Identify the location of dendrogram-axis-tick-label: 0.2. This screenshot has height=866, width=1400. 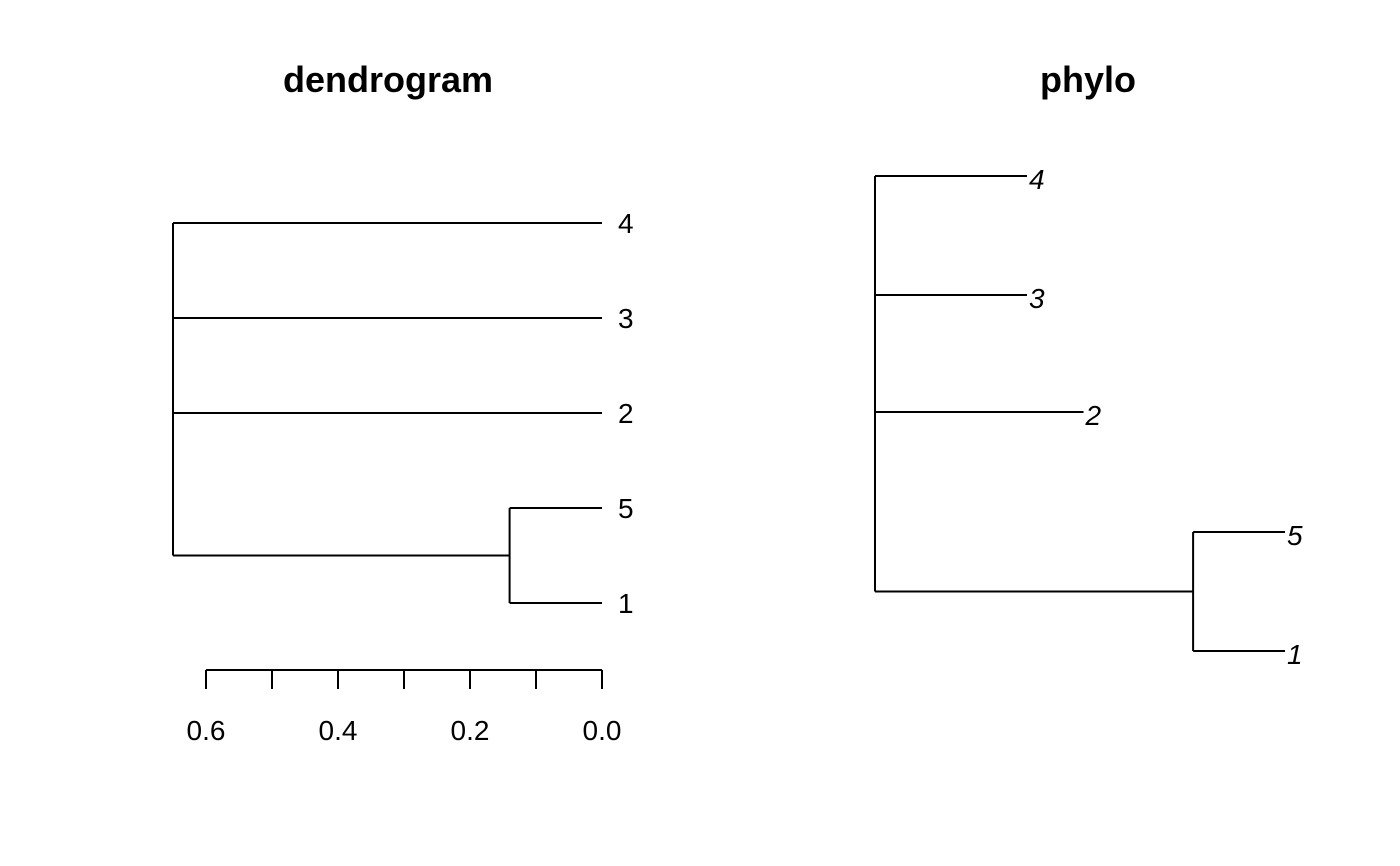
(470, 730).